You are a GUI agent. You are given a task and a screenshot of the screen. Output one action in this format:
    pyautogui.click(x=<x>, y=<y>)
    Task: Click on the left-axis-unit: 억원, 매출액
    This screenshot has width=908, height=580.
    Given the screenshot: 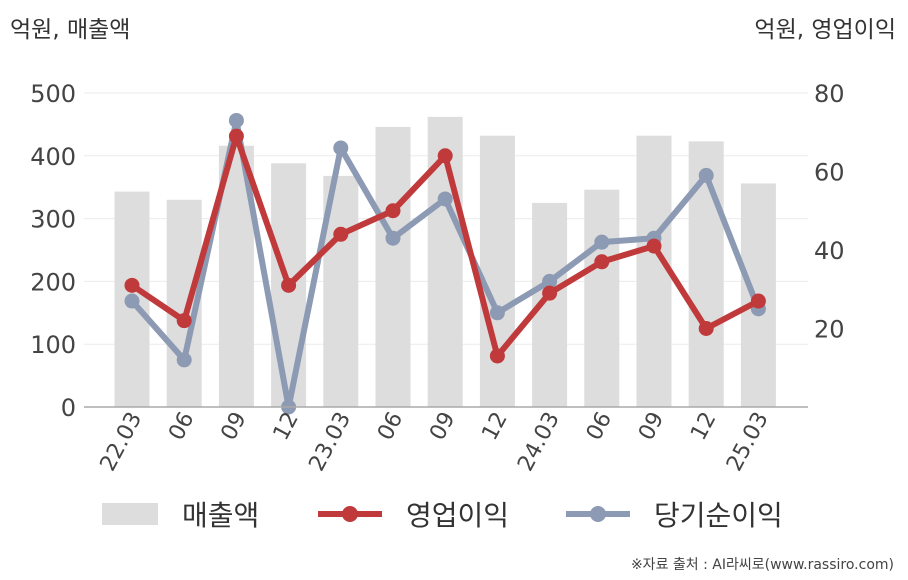 What is the action you would take?
    pyautogui.click(x=70, y=30)
    